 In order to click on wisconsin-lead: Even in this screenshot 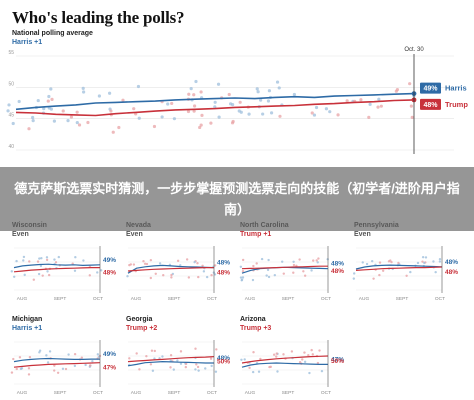, I will do `click(20, 234)`.